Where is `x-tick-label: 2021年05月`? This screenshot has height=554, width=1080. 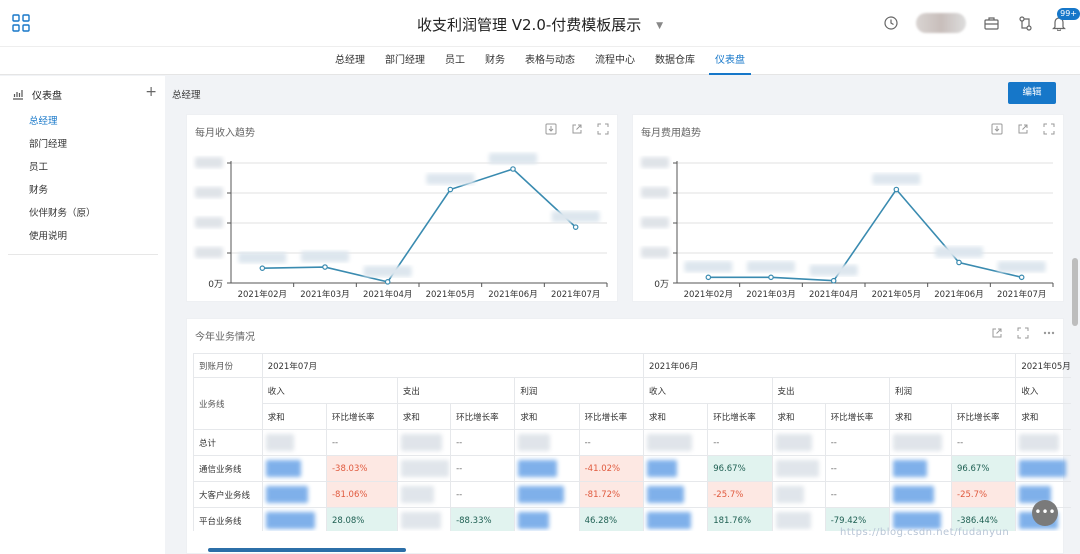 x-tick-label: 2021年05月 is located at coordinates (450, 294).